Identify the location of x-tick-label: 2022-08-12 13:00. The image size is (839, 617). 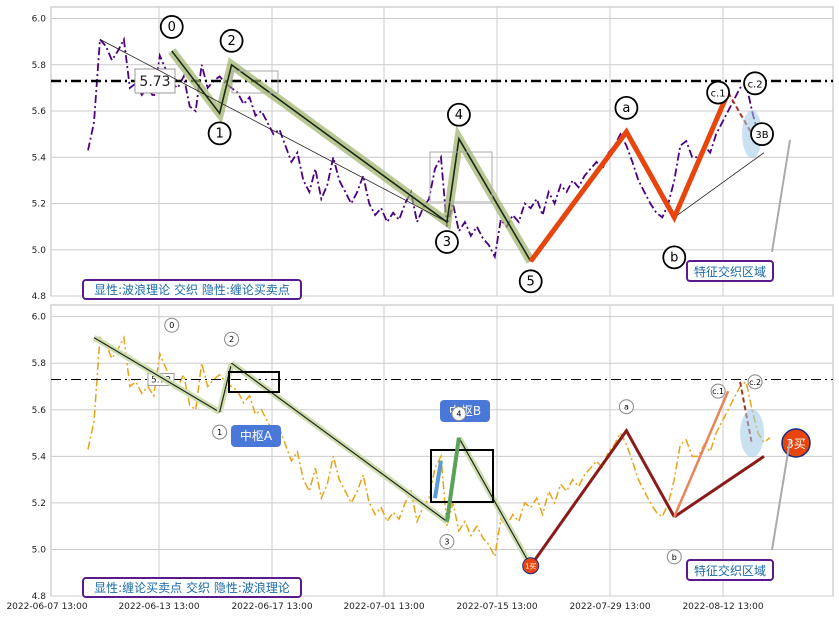
(722, 607).